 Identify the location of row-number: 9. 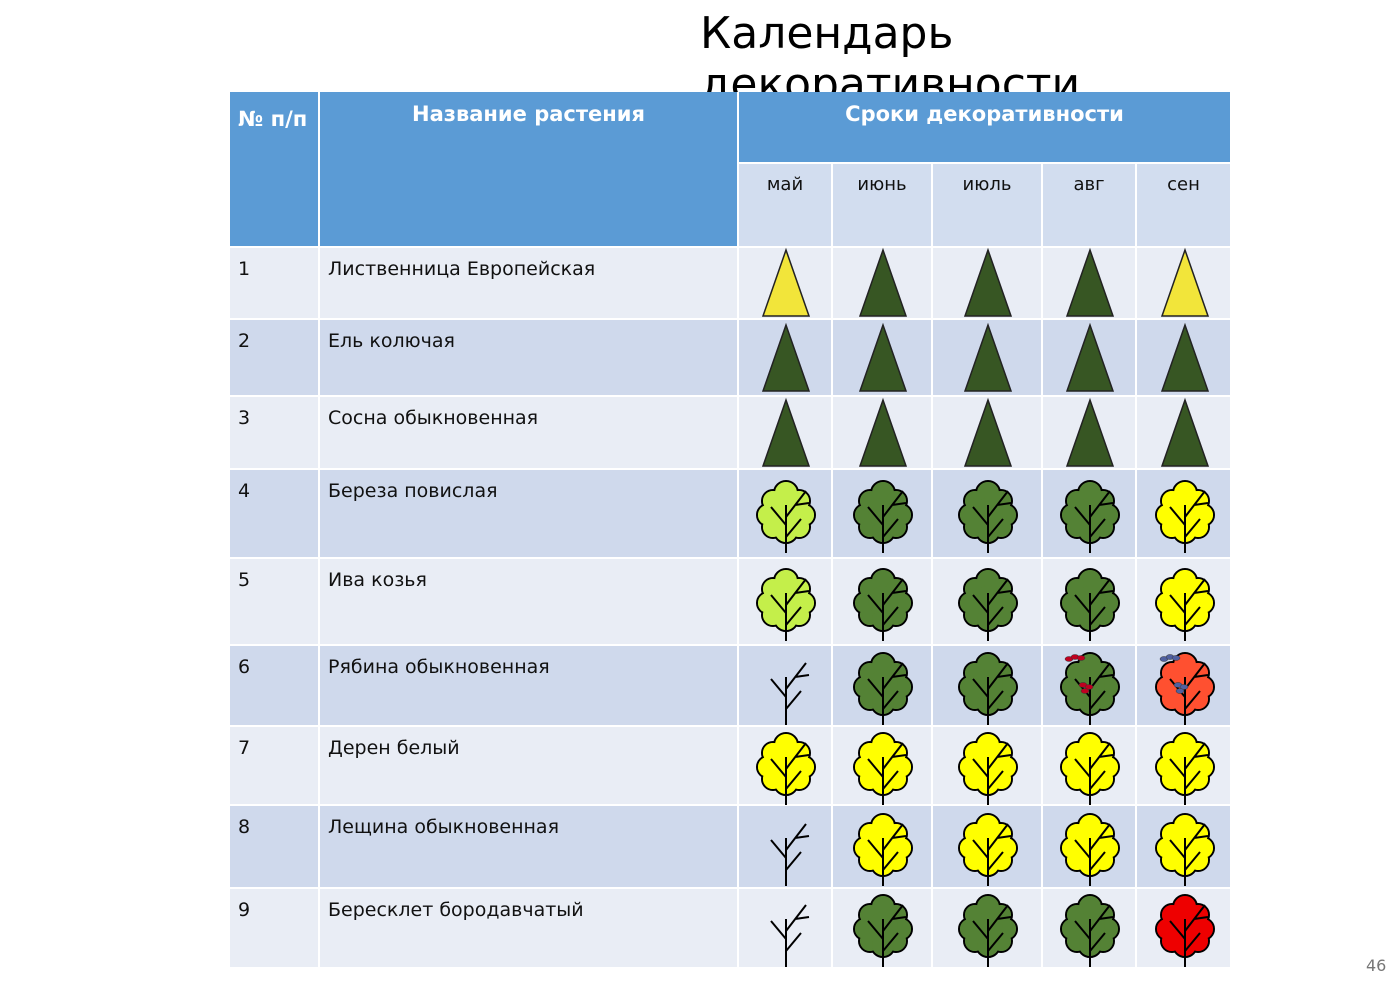
(275, 929).